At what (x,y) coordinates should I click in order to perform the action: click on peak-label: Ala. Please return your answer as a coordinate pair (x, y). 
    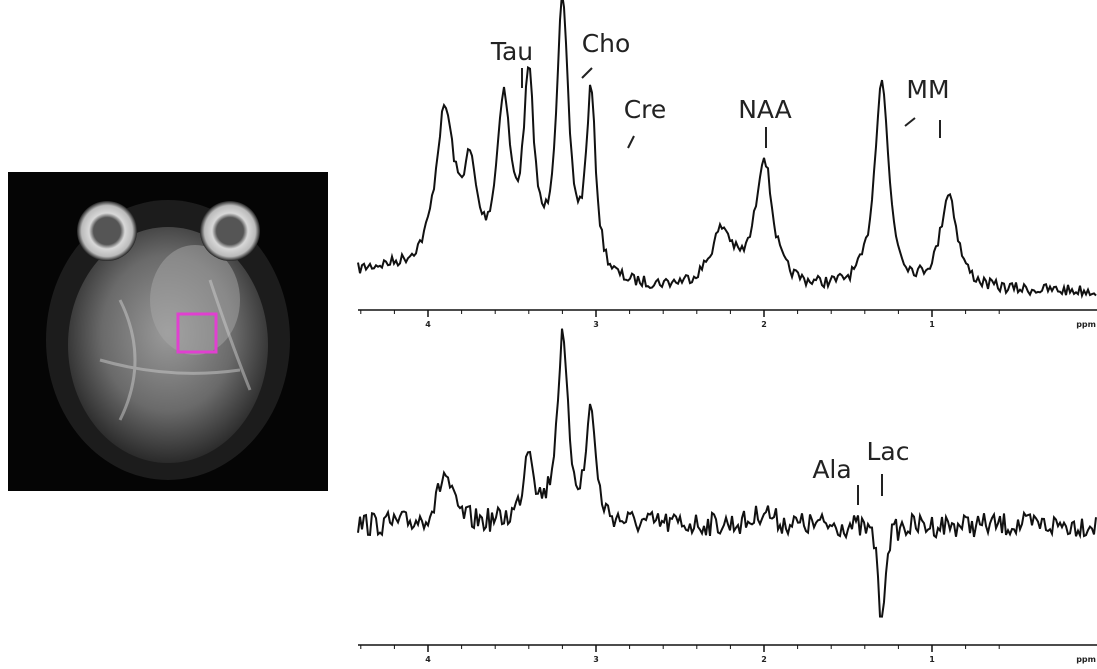
    Looking at the image, I should click on (831, 469).